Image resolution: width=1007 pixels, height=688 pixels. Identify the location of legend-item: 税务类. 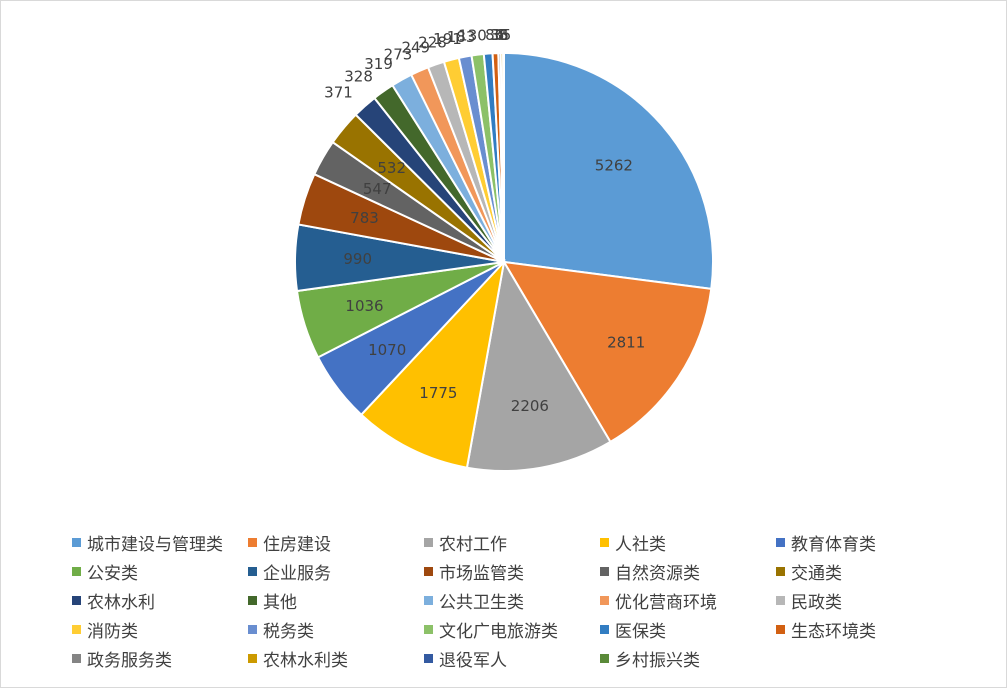
(281, 629).